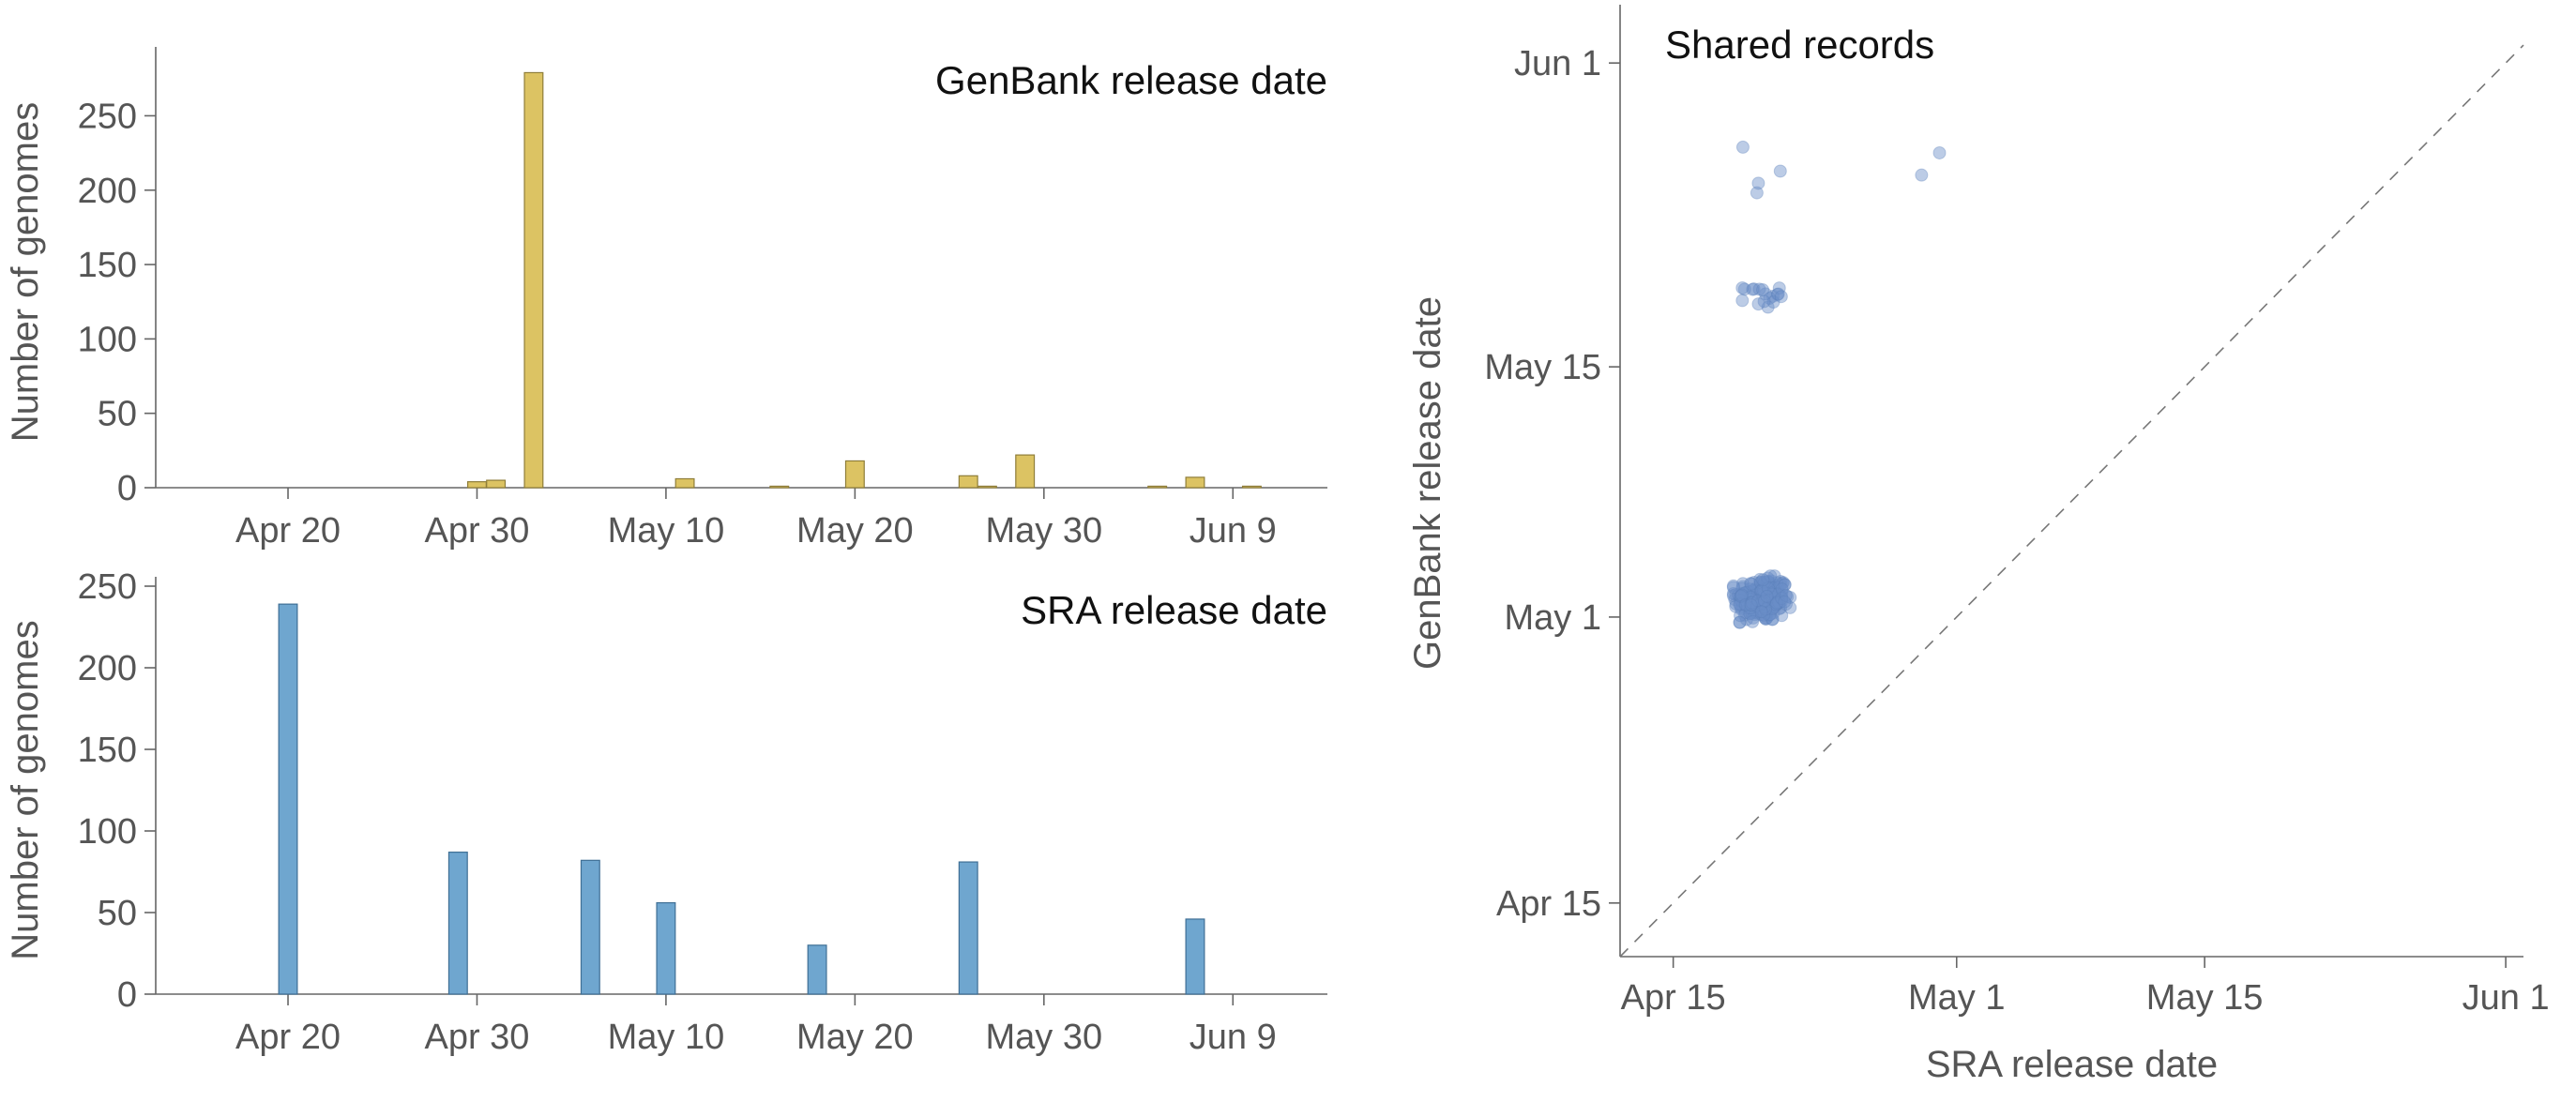 This screenshot has width=2576, height=1102. I want to click on panel-title: Shared records, so click(1799, 45).